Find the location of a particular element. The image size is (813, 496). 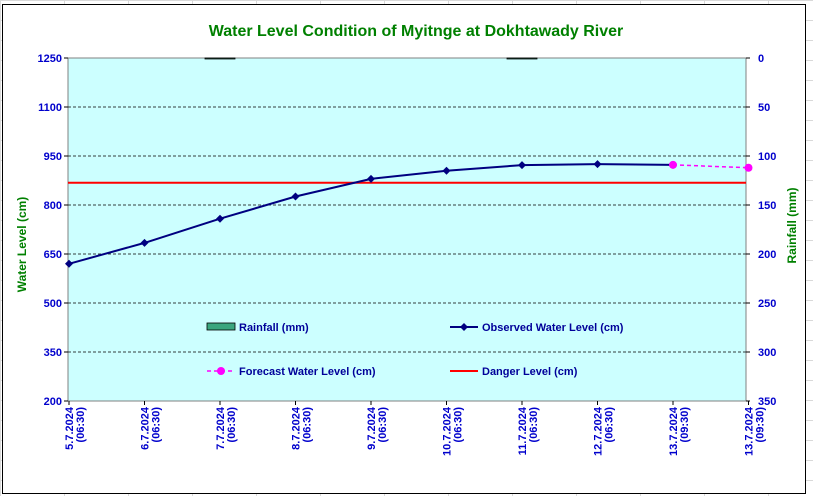

x-tick-label: 11.7.2024(06:30) is located at coordinates (528, 430).